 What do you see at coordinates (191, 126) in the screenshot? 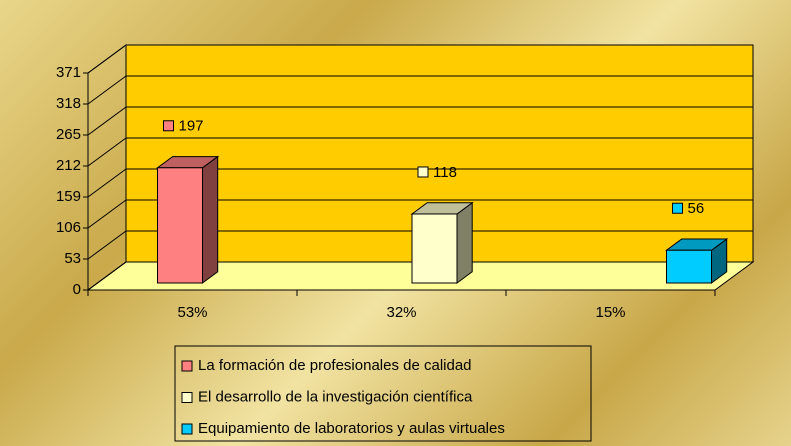
I see `data-label: 197` at bounding box center [191, 126].